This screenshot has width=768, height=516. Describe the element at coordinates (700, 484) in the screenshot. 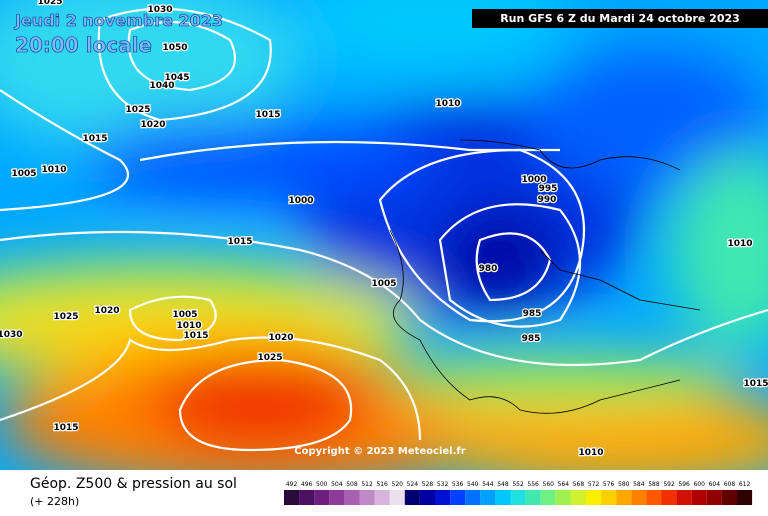

I see `scale-label: 600` at that location.